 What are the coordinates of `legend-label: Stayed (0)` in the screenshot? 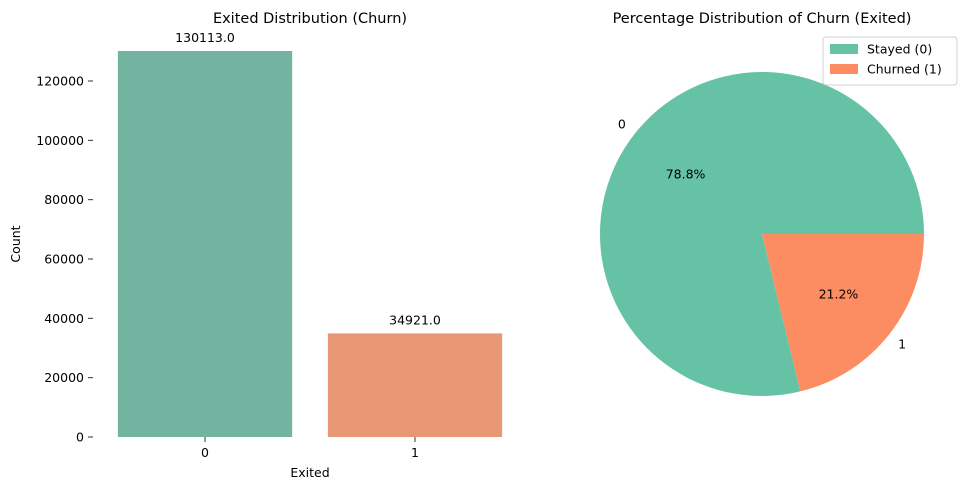 It's located at (899, 49).